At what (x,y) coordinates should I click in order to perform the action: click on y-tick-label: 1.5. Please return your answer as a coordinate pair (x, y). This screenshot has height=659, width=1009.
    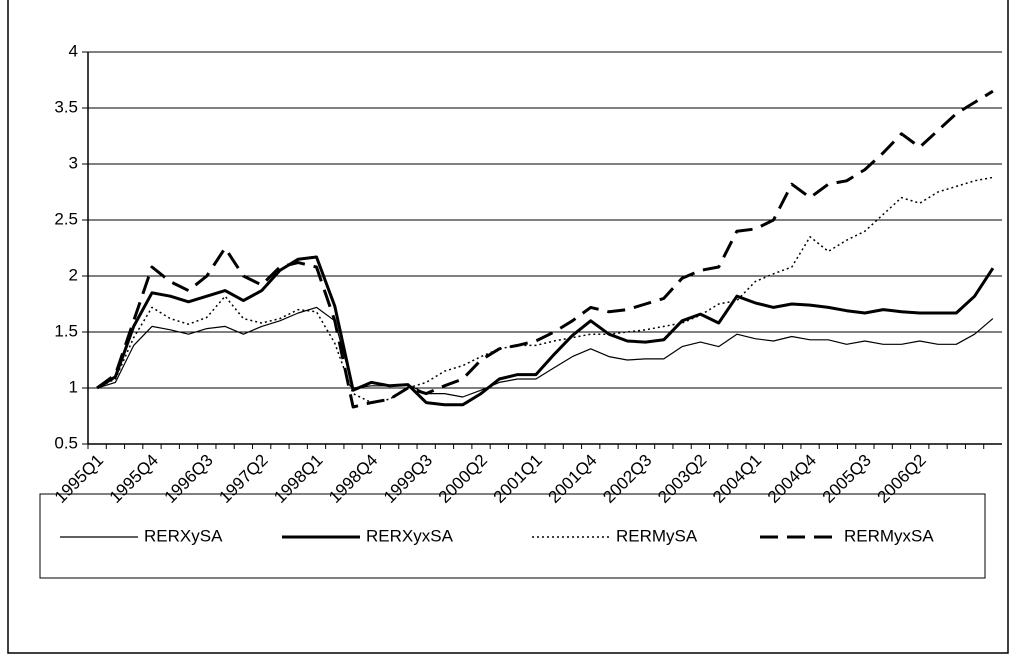
    Looking at the image, I should click on (66, 330).